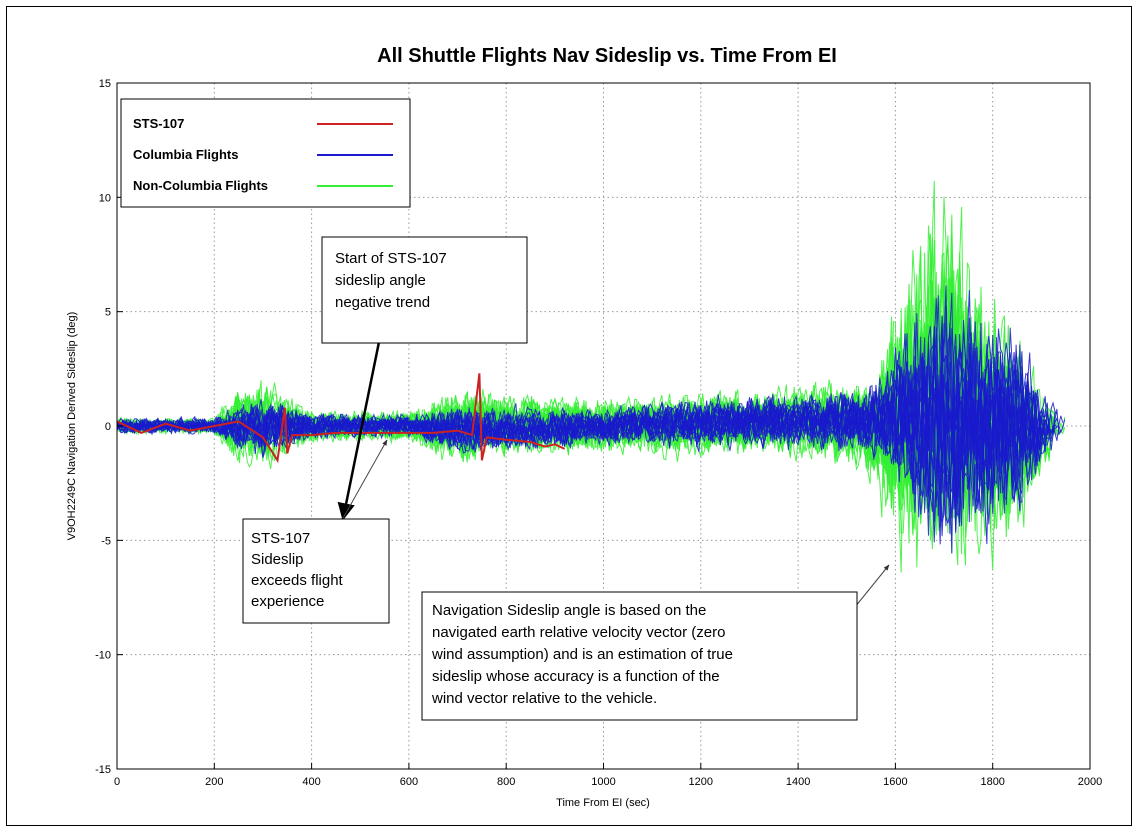 The image size is (1140, 834). Describe the element at coordinates (872, 586) in the screenshot. I see `arrow-nav-note` at that location.